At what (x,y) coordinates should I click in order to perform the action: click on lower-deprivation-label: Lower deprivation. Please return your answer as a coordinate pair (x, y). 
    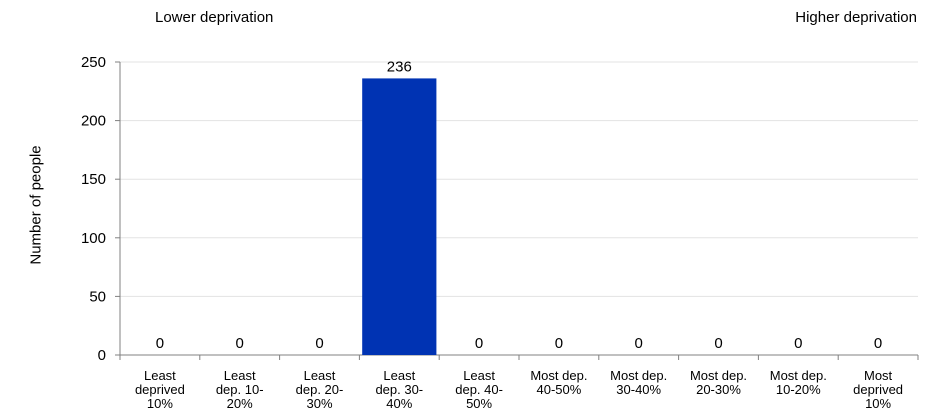
    Looking at the image, I should click on (214, 17).